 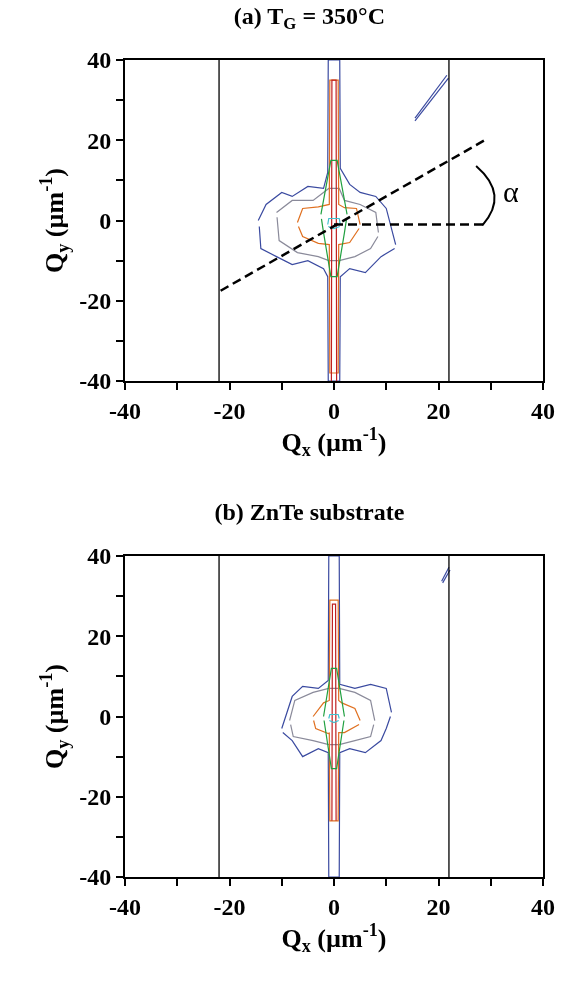 What do you see at coordinates (309, 512) in the screenshot?
I see `chart-title: (b) ZnTe substrate` at bounding box center [309, 512].